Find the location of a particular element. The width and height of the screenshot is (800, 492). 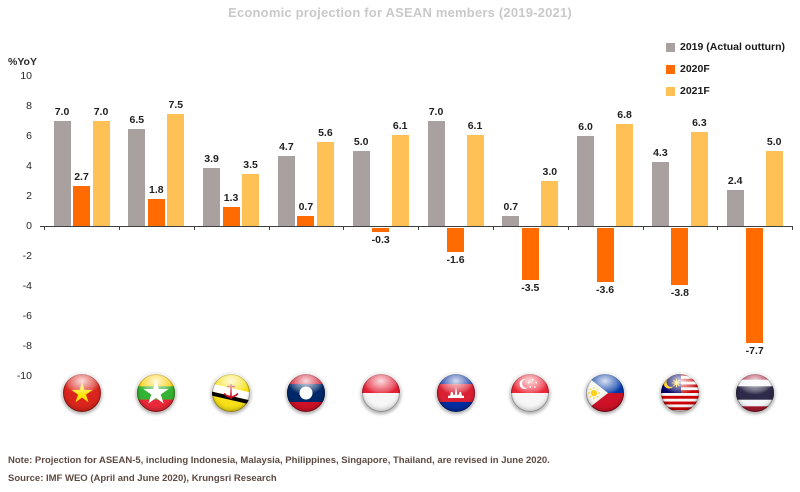

y-tick-2: 2 is located at coordinates (29, 196).